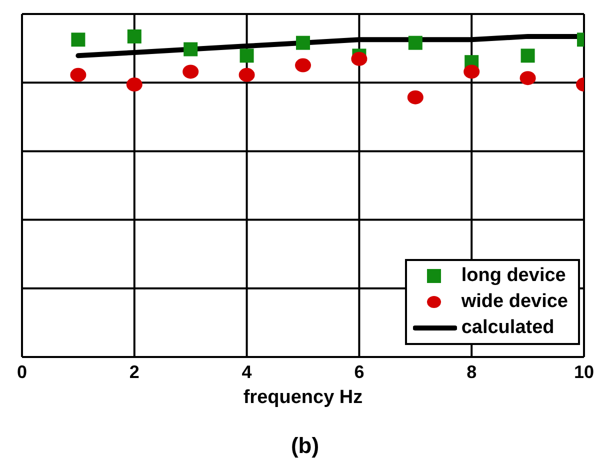 The image size is (610, 471). I want to click on legend-label: wide device, so click(514, 302).